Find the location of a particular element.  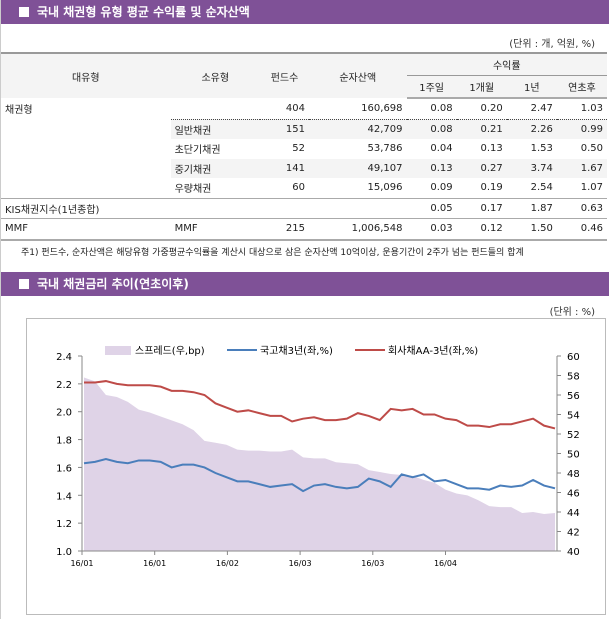

col-1m: 1개월 is located at coordinates (481, 87).